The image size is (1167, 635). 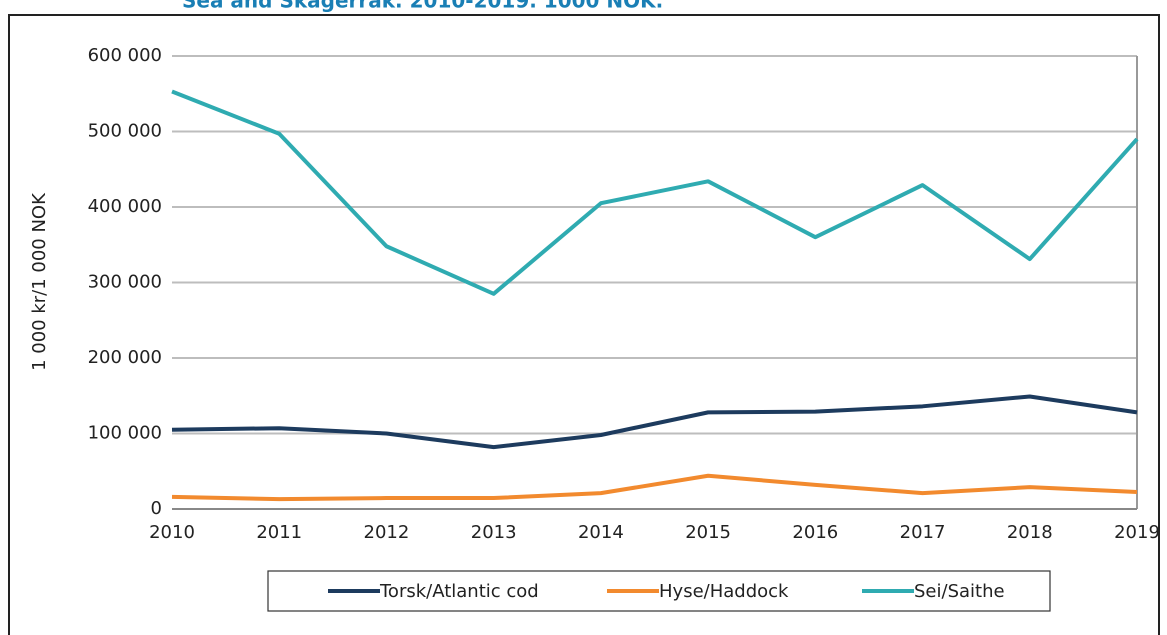 What do you see at coordinates (125, 206) in the screenshot?
I see `y-tick-label: 400 000` at bounding box center [125, 206].